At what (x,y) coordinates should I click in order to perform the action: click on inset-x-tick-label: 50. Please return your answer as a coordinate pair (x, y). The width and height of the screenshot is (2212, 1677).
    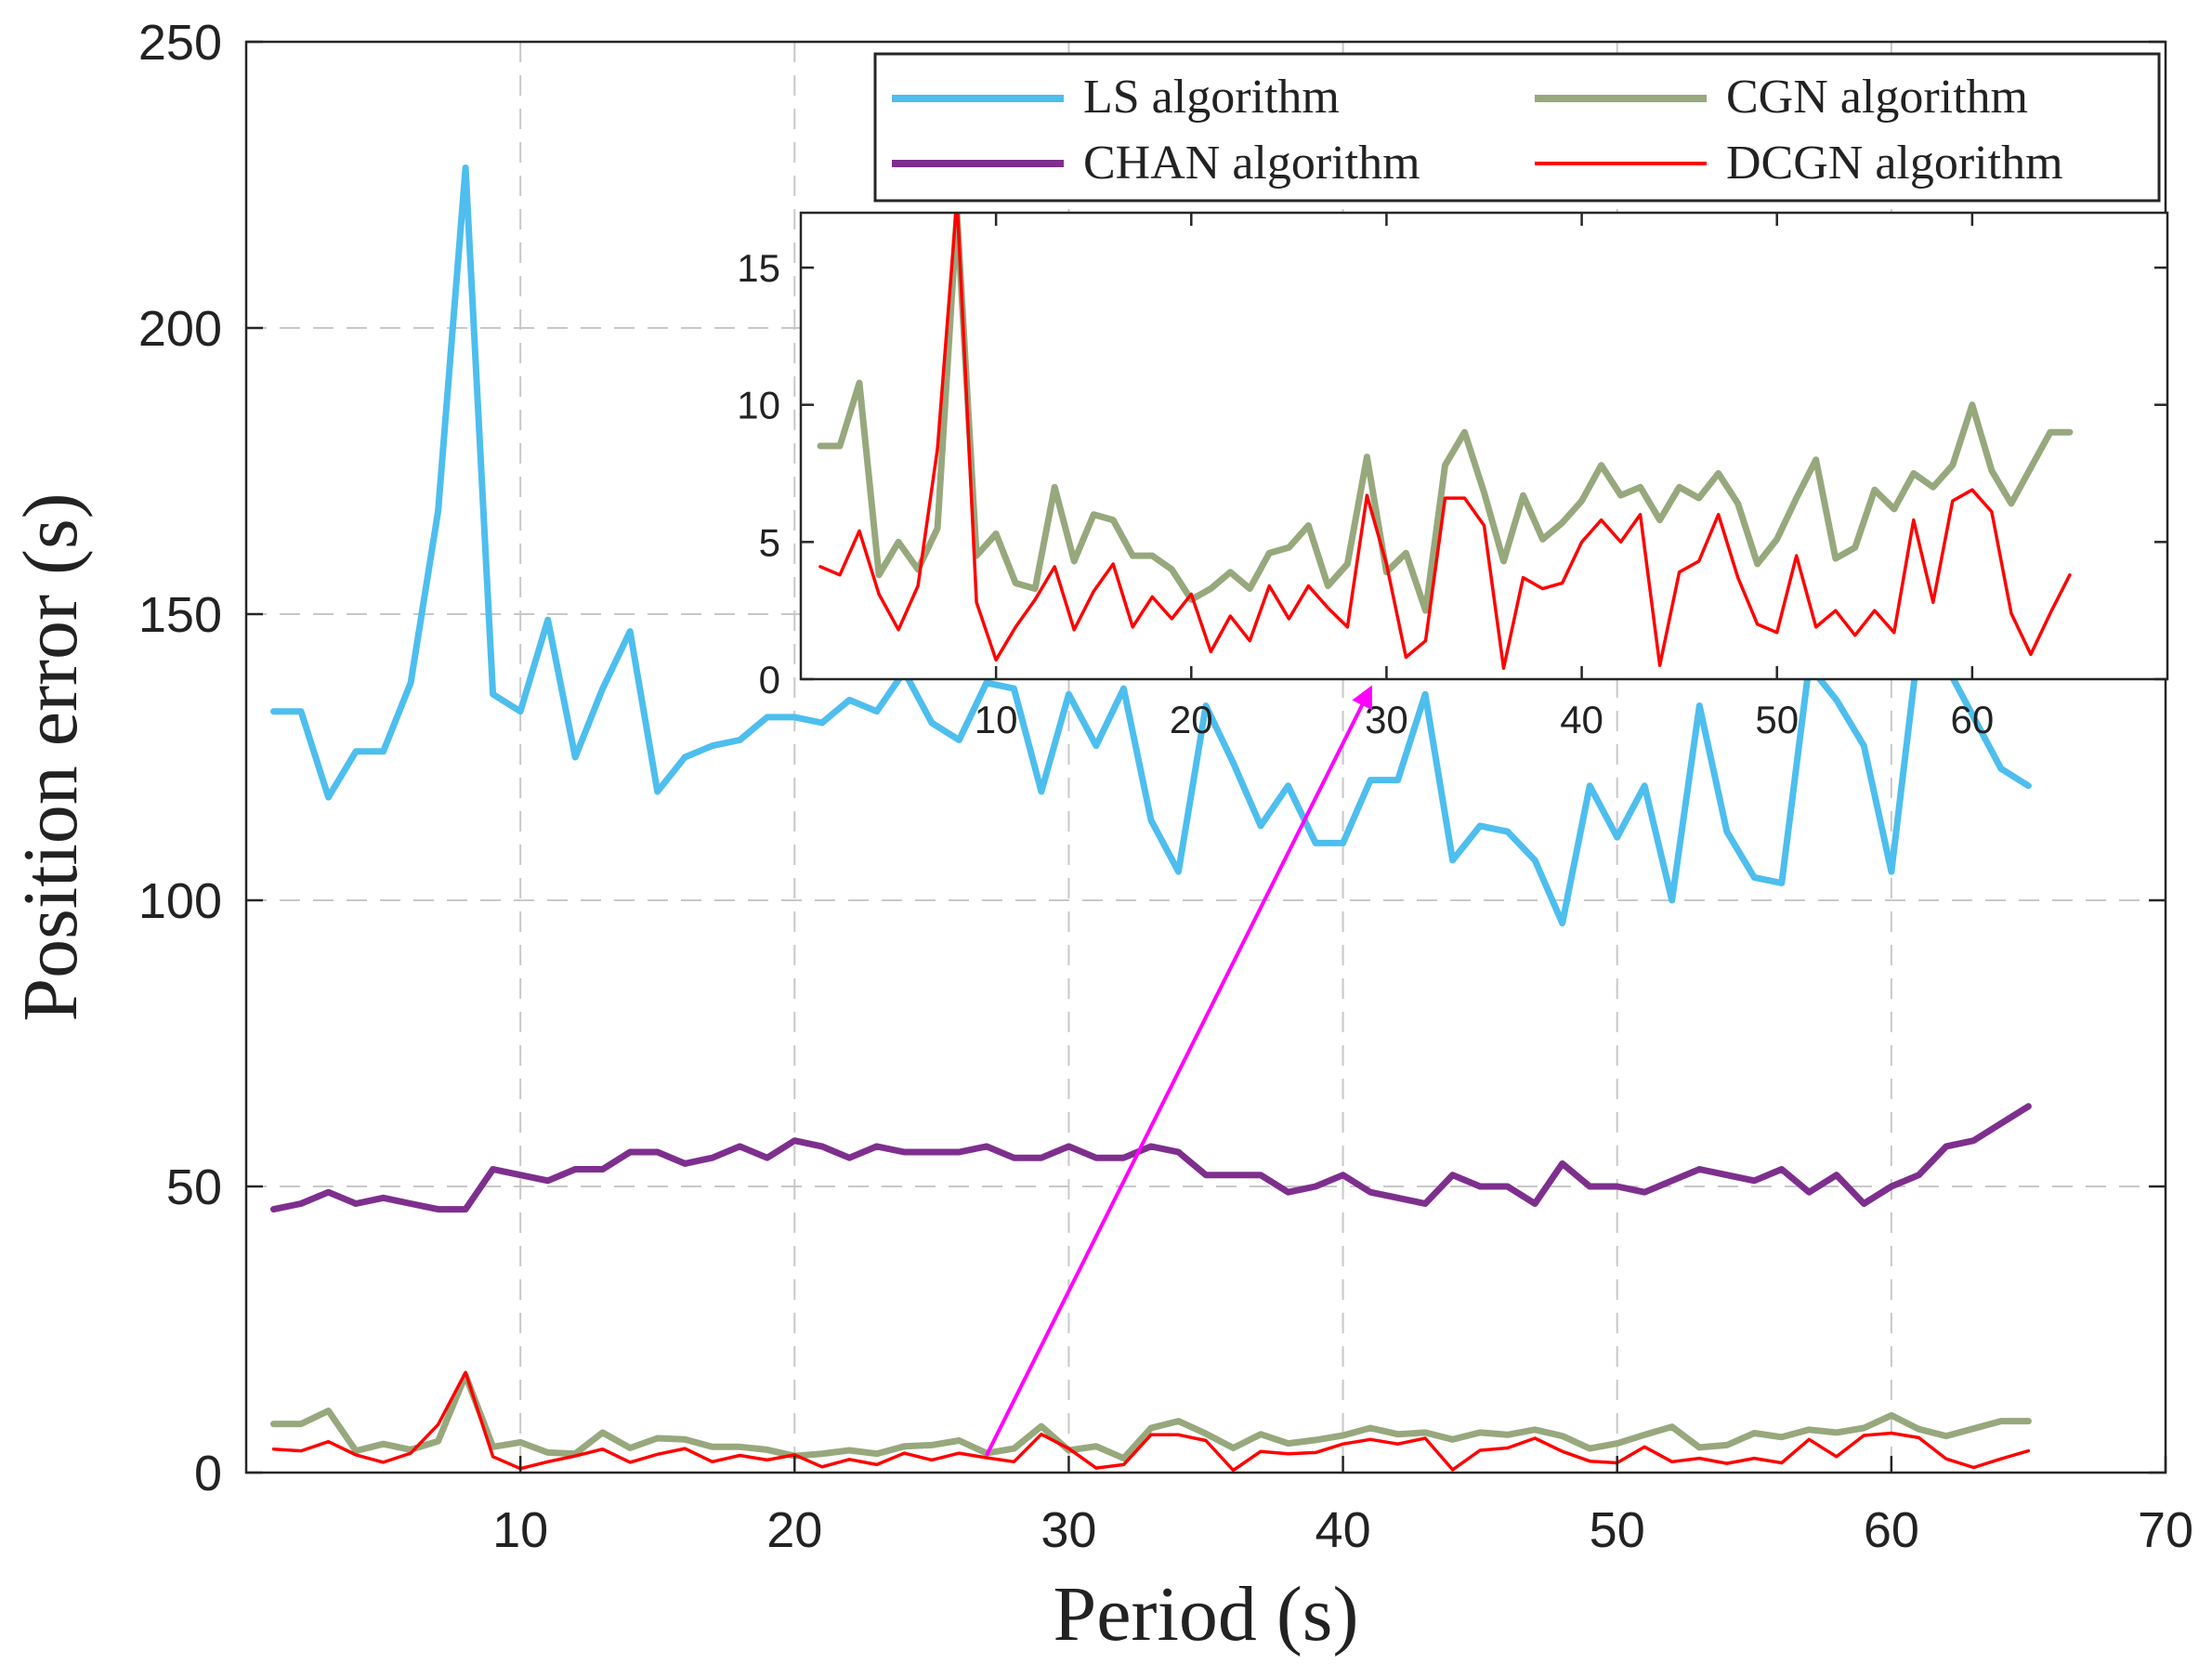
    Looking at the image, I should click on (1777, 719).